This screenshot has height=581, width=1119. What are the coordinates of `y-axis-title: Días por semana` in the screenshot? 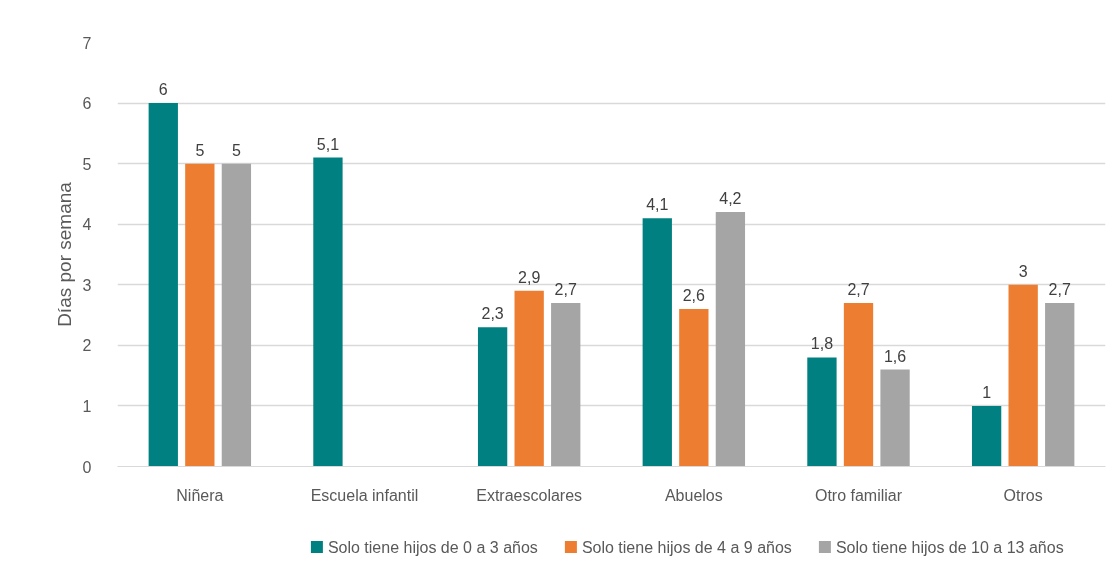 It's located at (64, 254).